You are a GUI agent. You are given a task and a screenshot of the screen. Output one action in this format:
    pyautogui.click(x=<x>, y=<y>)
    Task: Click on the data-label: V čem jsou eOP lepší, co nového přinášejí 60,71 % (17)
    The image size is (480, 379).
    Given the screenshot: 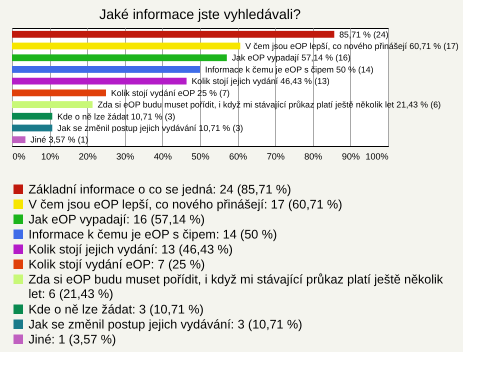 What is the action you would take?
    pyautogui.click(x=352, y=46)
    